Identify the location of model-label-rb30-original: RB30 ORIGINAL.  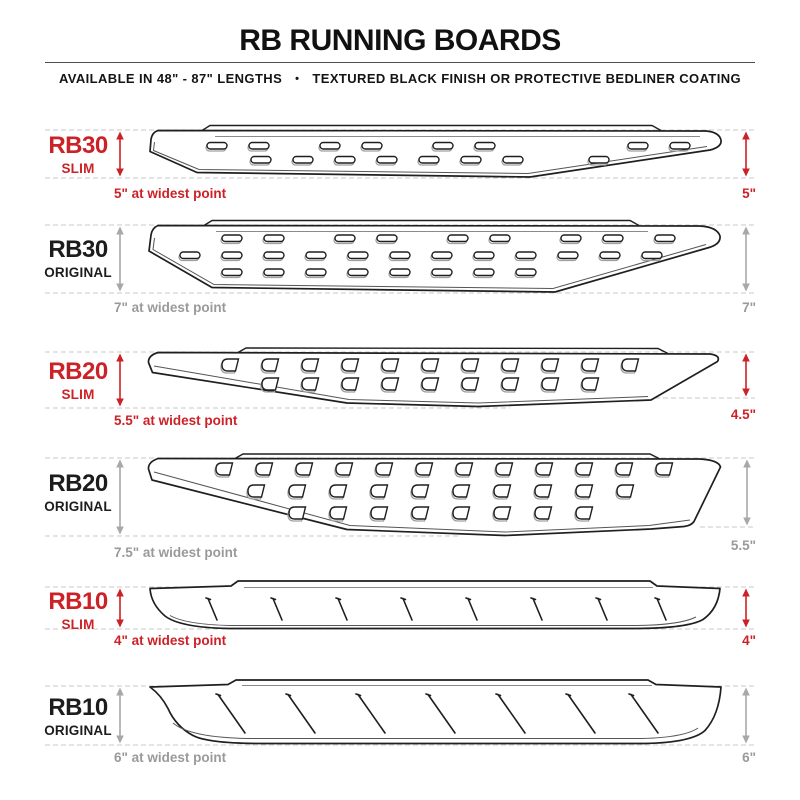
(78, 259).